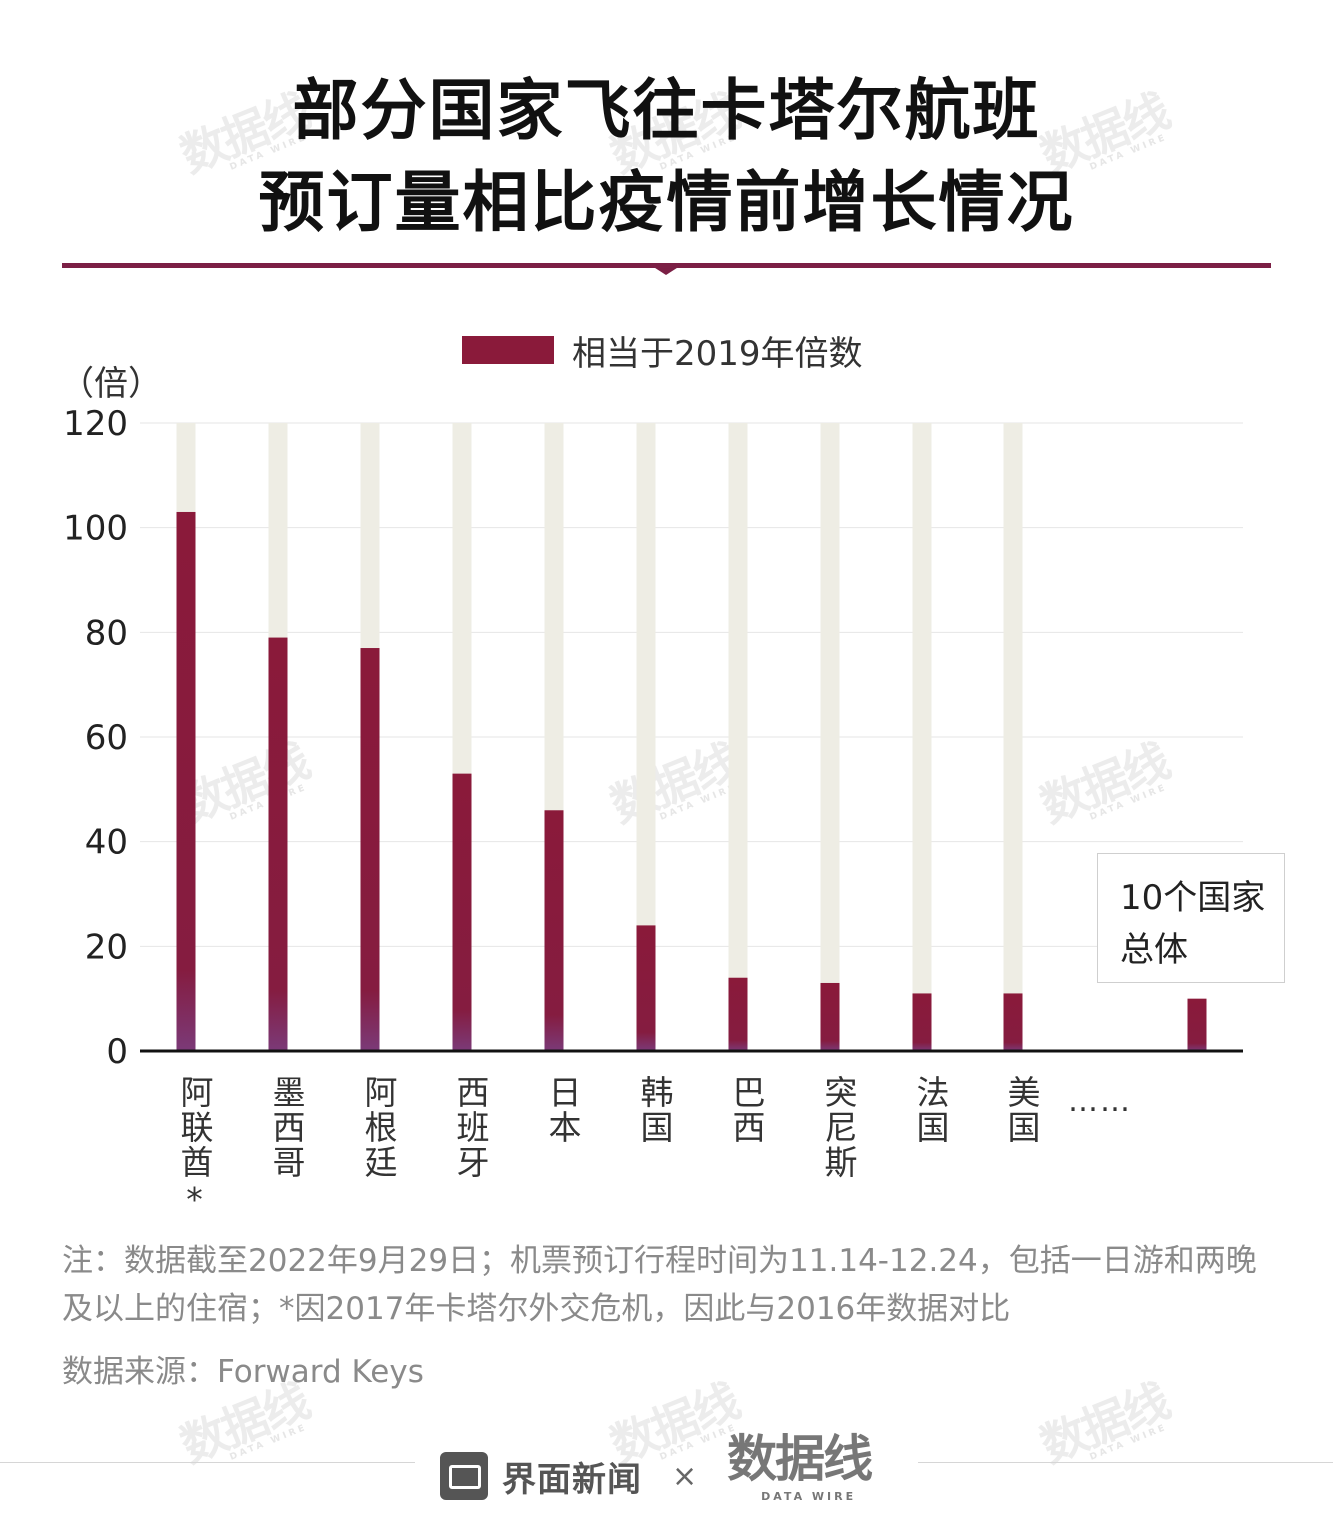  What do you see at coordinates (685, 1476) in the screenshot?
I see `times-sign: ×` at bounding box center [685, 1476].